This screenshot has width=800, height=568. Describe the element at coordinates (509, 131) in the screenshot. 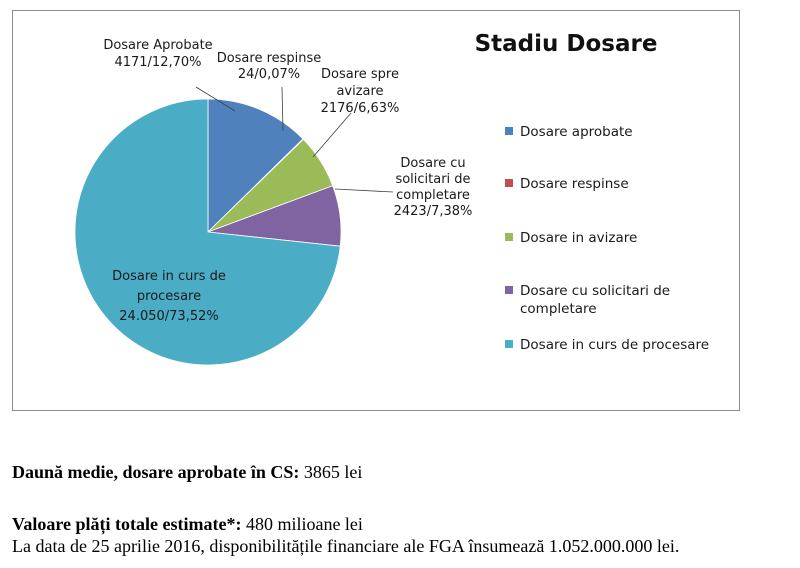

I see `legend-swatch-dosare-aprobate` at that location.